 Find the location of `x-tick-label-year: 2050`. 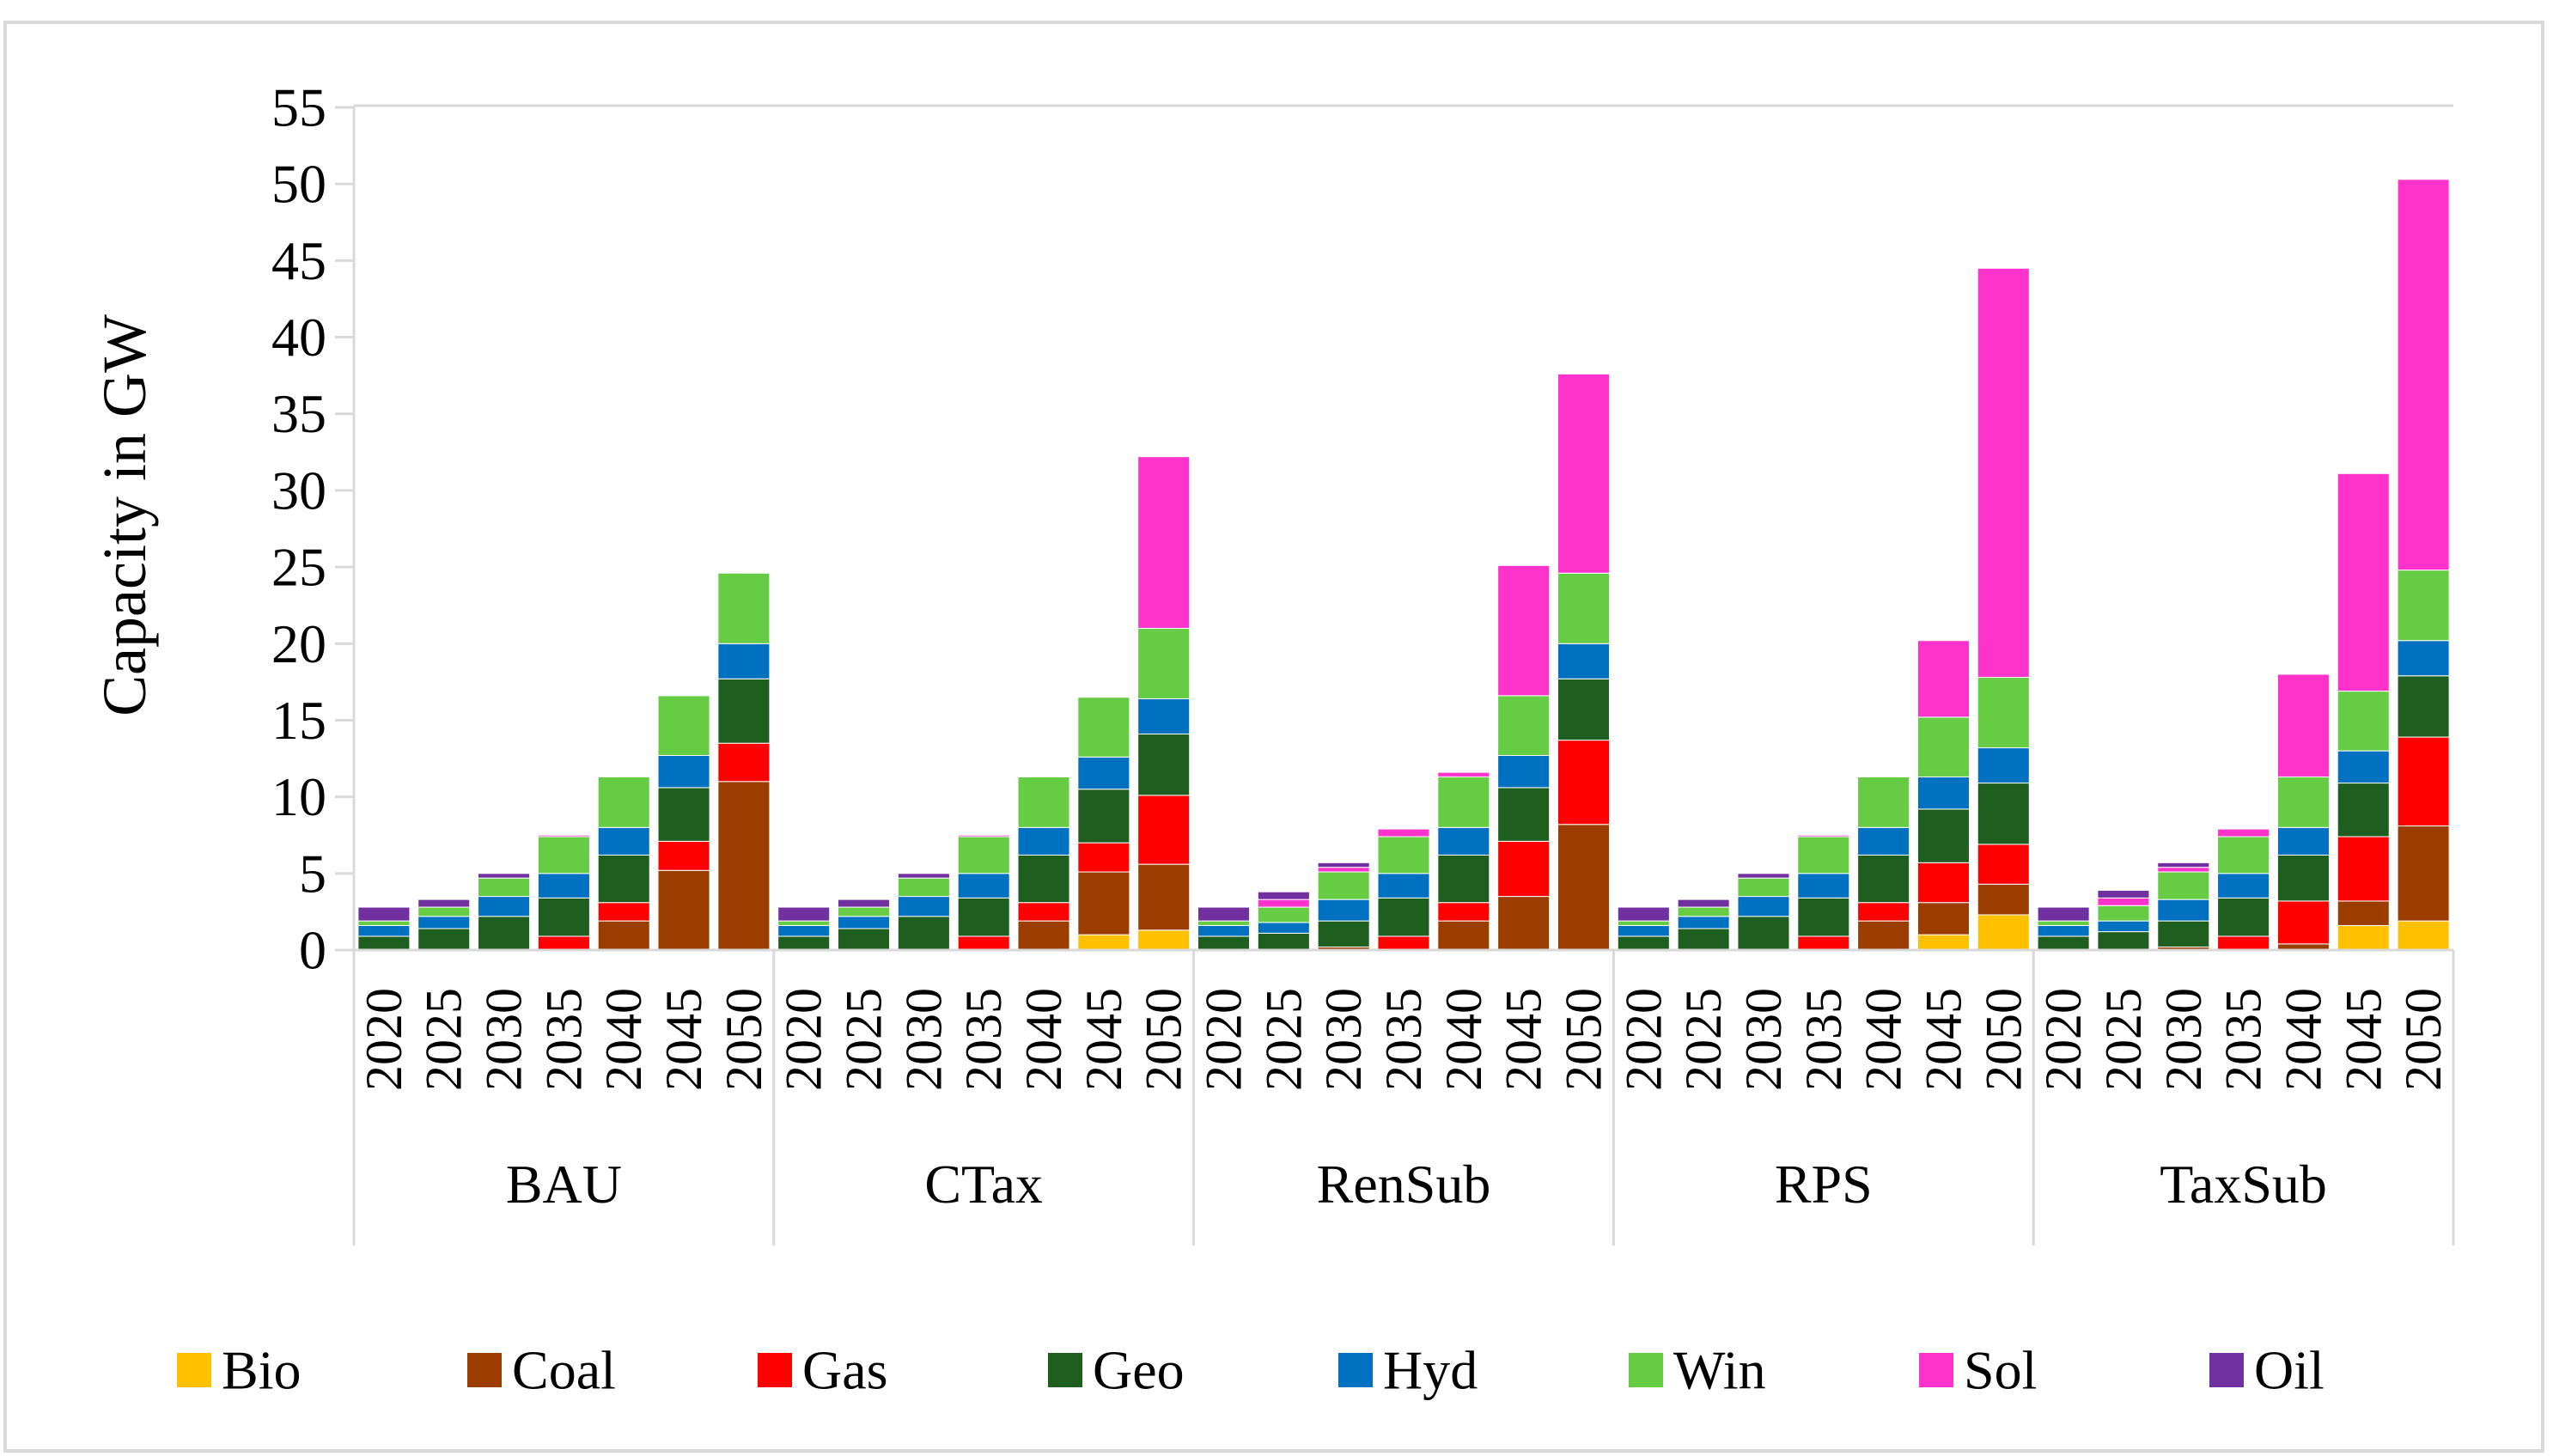

x-tick-label-year: 2050 is located at coordinates (1584, 1039).